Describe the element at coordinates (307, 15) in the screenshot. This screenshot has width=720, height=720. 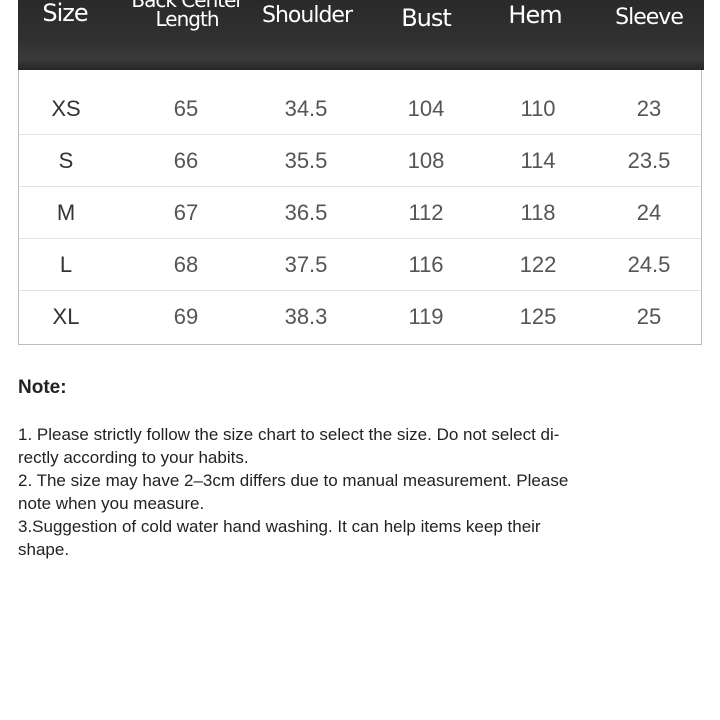
I see `header-shoulder: Shoulder` at that location.